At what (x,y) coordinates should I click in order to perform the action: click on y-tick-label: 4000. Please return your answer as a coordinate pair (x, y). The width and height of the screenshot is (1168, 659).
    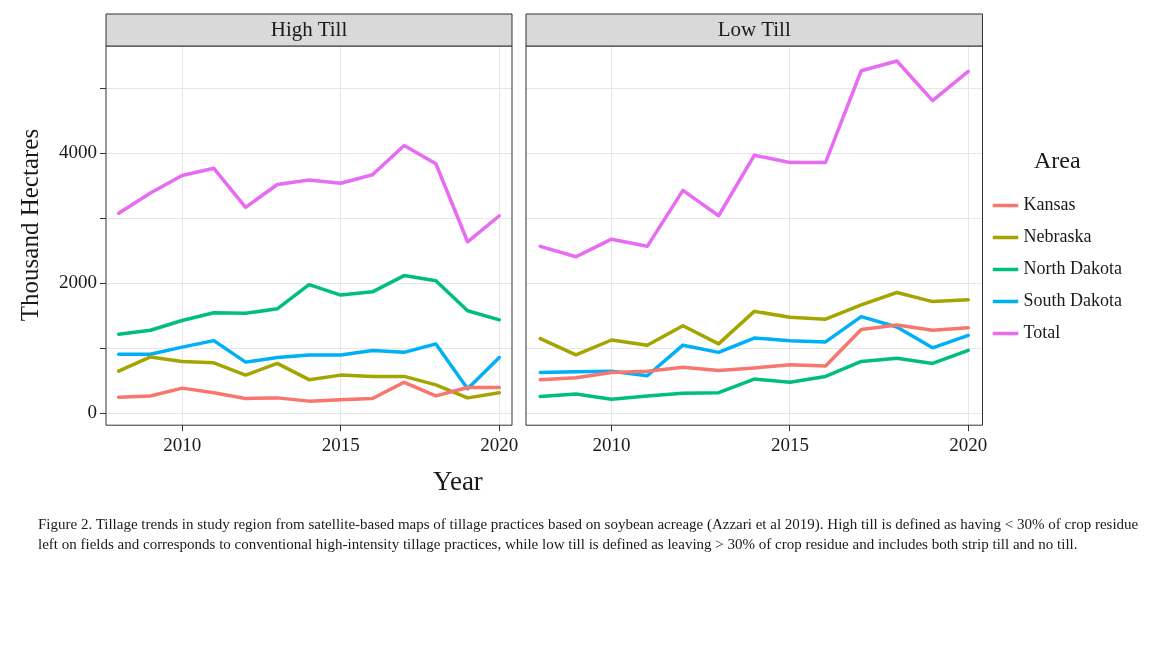
    Looking at the image, I should click on (78, 152).